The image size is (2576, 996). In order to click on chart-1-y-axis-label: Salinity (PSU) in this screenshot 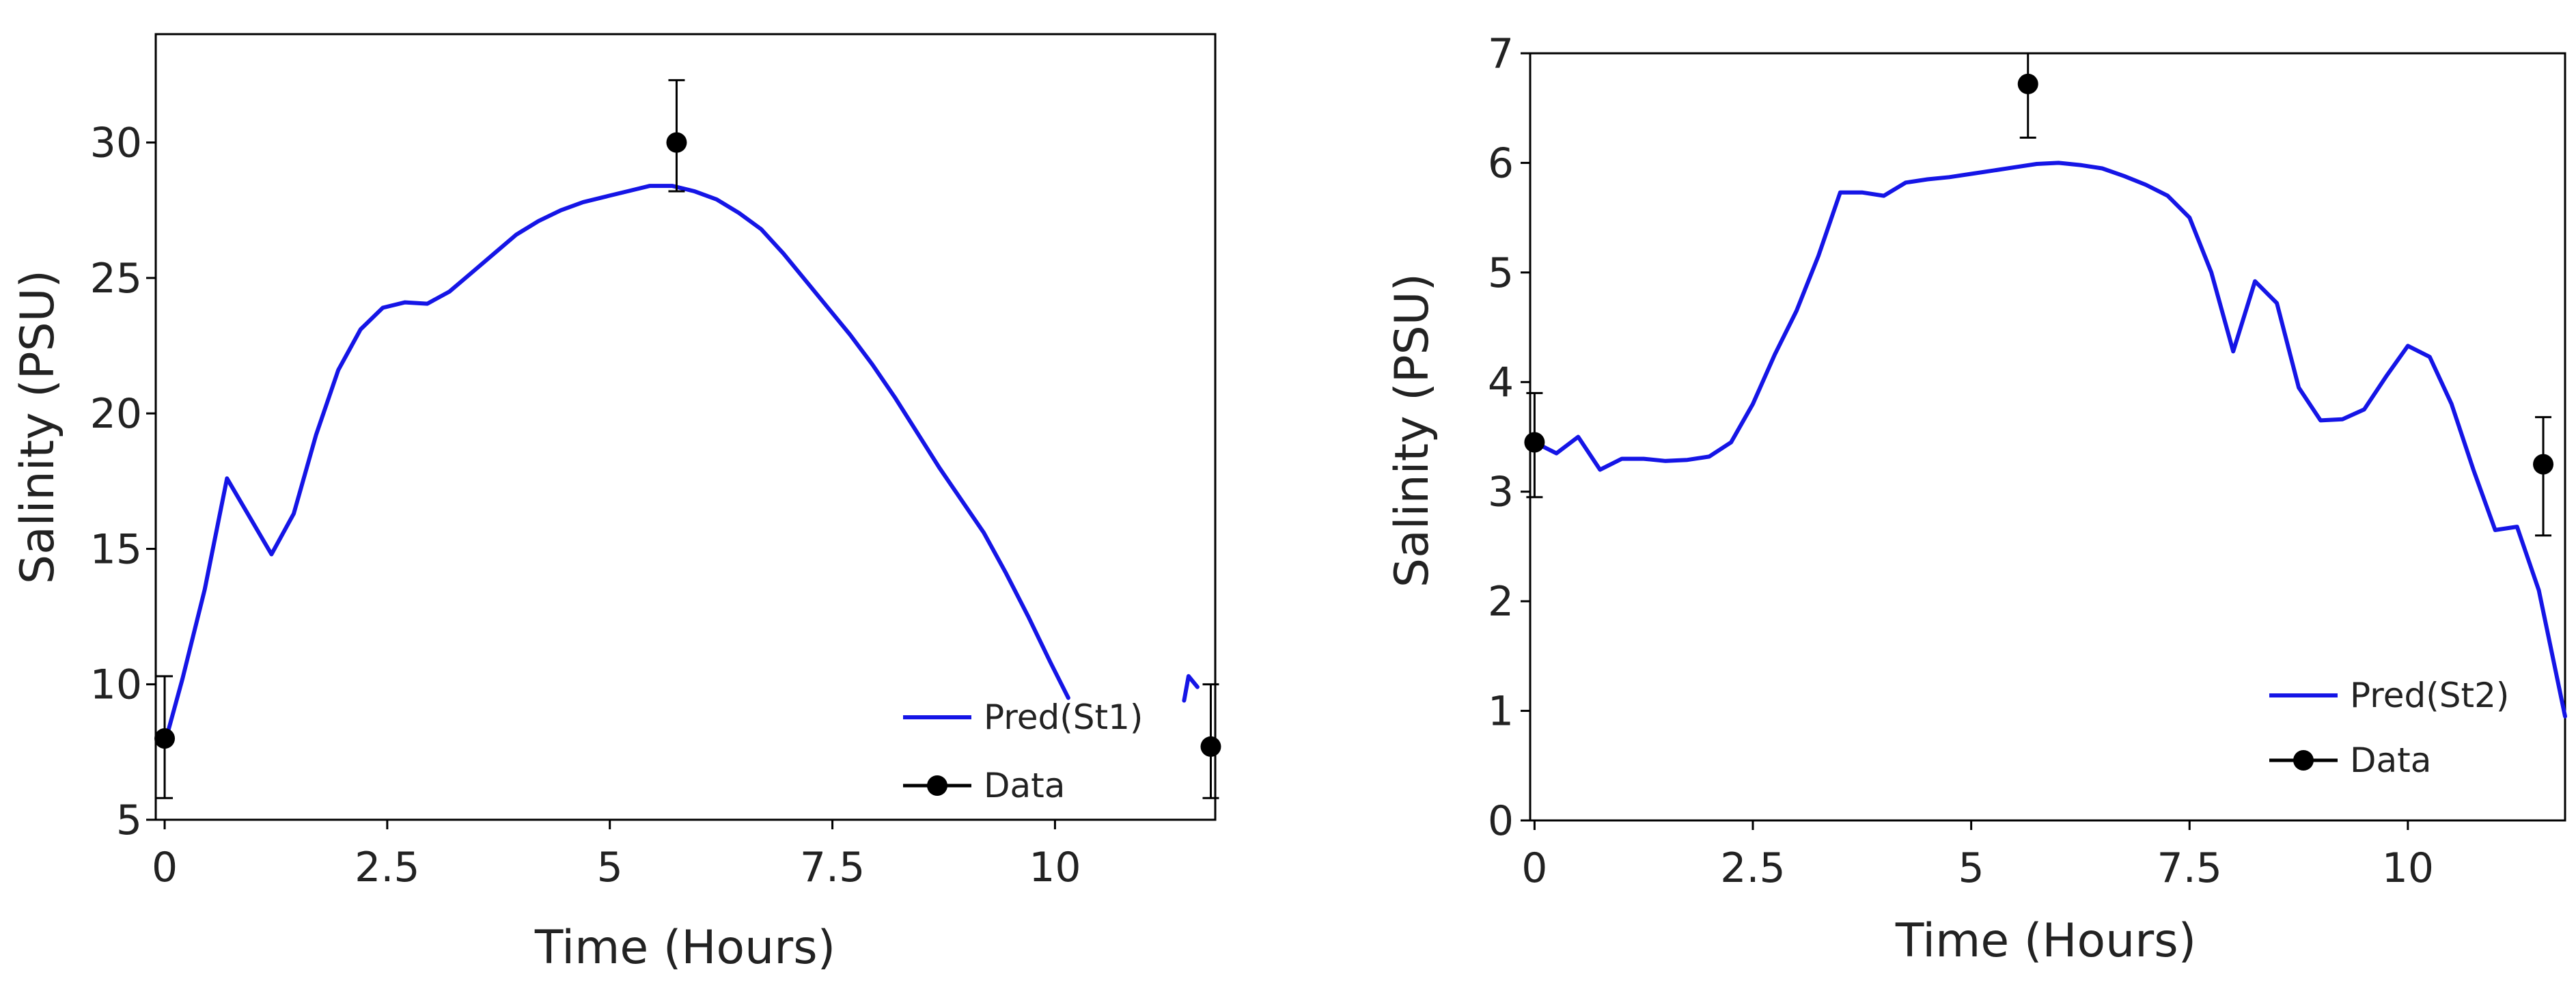, I will do `click(38, 427)`.